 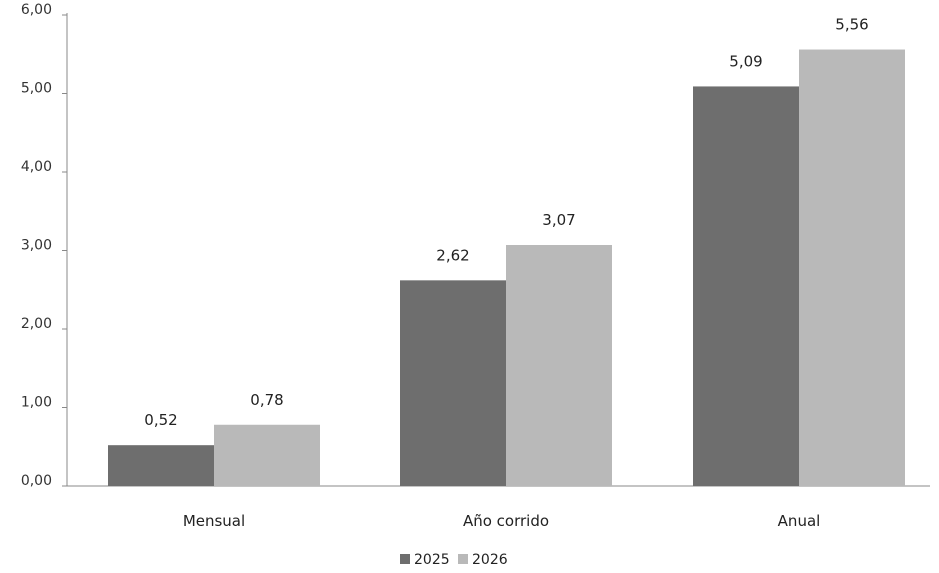 I want to click on y-tick-label: 3,00, so click(x=36, y=246).